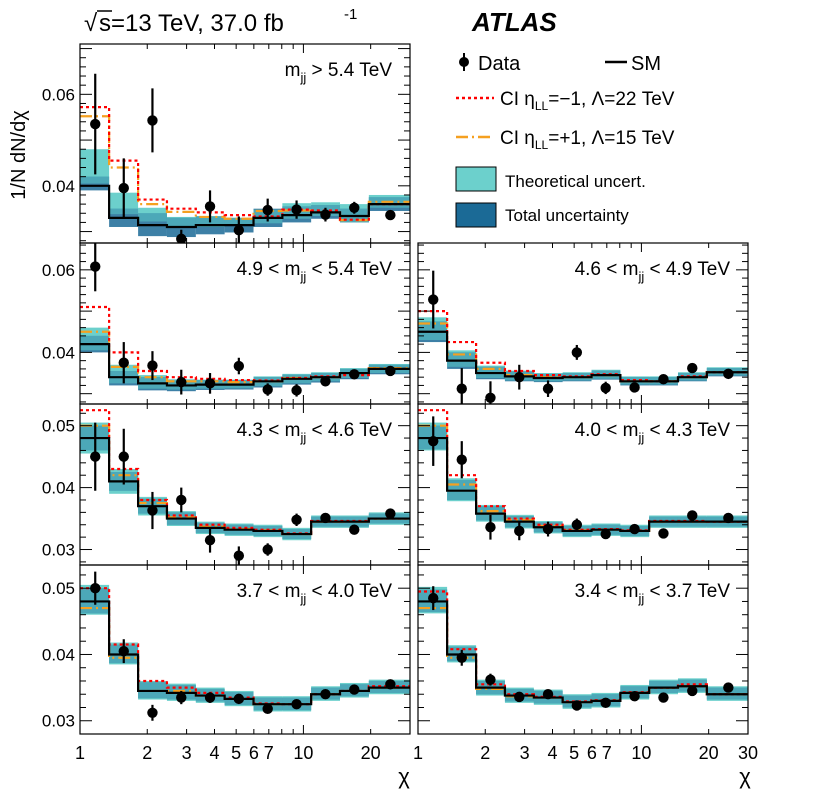 The height and width of the screenshot is (806, 830). I want to click on legend-ci-pos-sub: LL, so click(542, 145).